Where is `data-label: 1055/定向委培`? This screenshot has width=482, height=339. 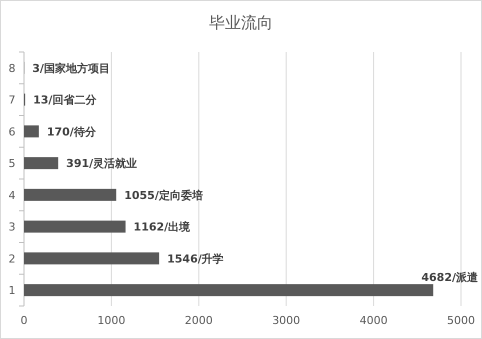
data-label: 1055/定向委培 is located at coordinates (163, 195).